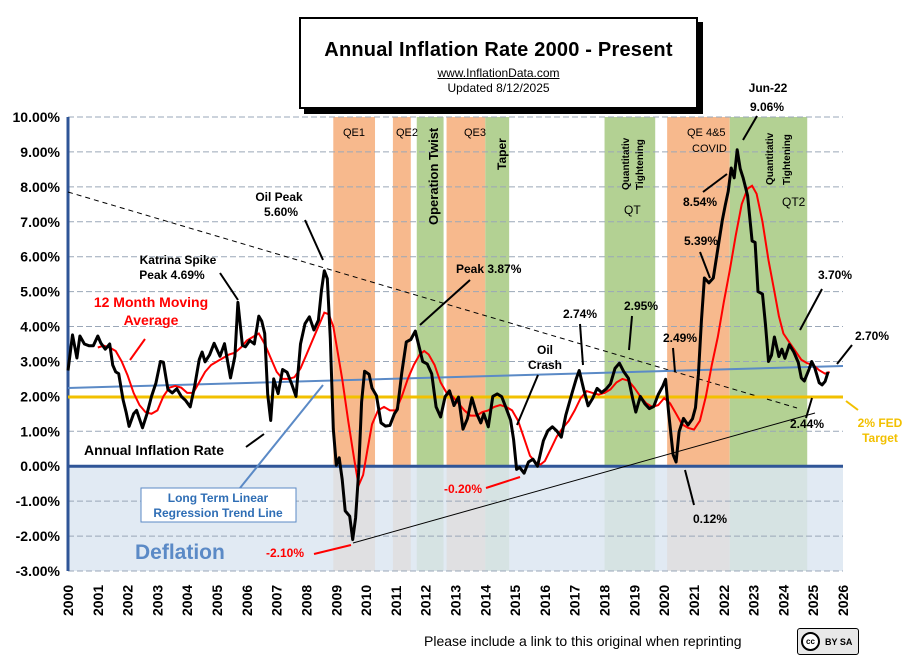 Image resolution: width=910 pixels, height=661 pixels. Describe the element at coordinates (809, 408) in the screenshot. I see `annotation-244-pointer` at that location.